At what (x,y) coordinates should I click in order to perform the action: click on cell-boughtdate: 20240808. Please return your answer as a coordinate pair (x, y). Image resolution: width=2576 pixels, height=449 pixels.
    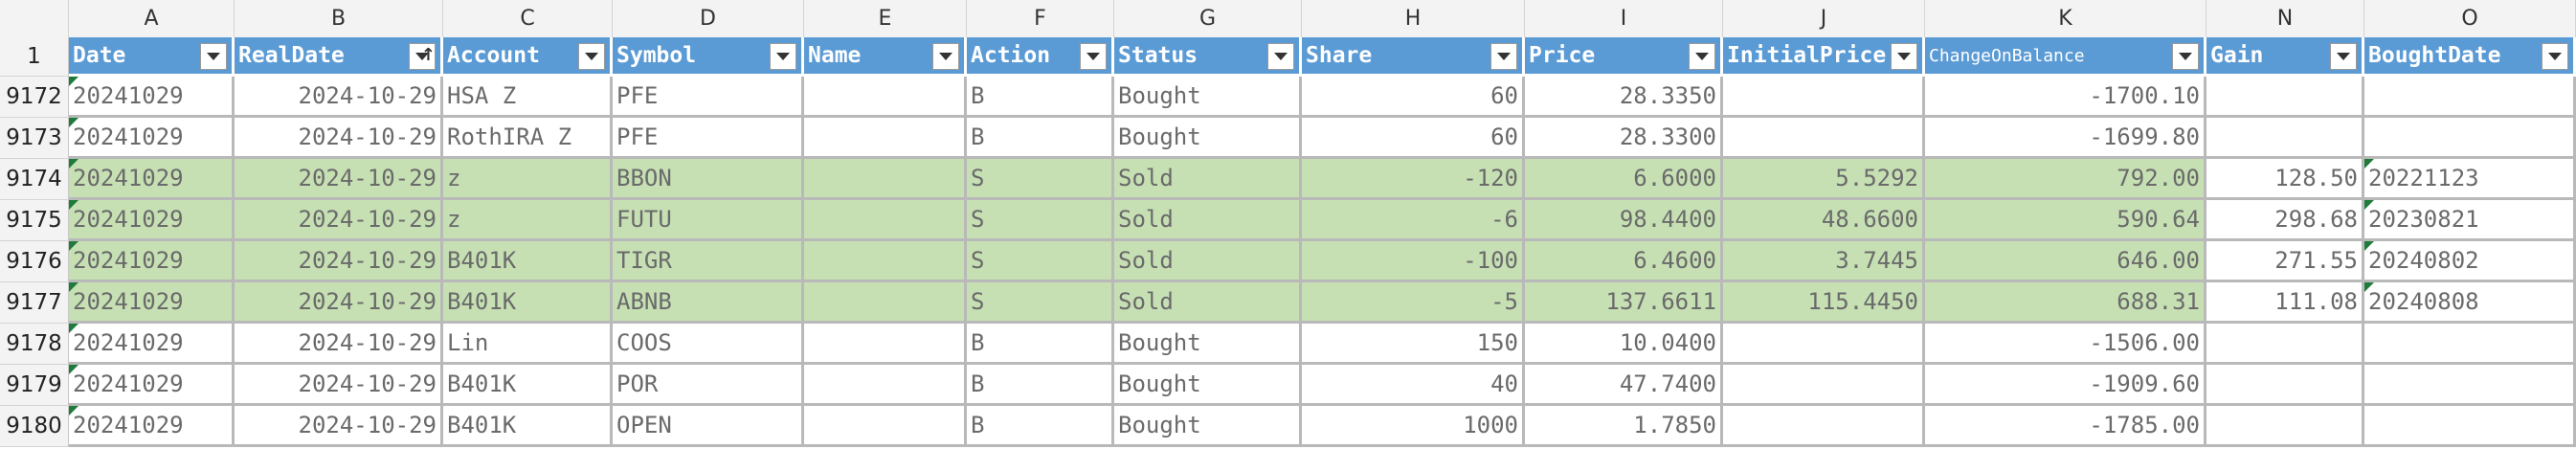
    Looking at the image, I should click on (2470, 303).